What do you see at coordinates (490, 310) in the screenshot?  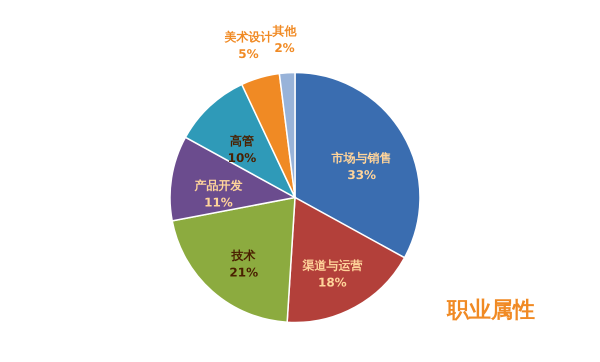 I see `text: 职业属性` at bounding box center [490, 310].